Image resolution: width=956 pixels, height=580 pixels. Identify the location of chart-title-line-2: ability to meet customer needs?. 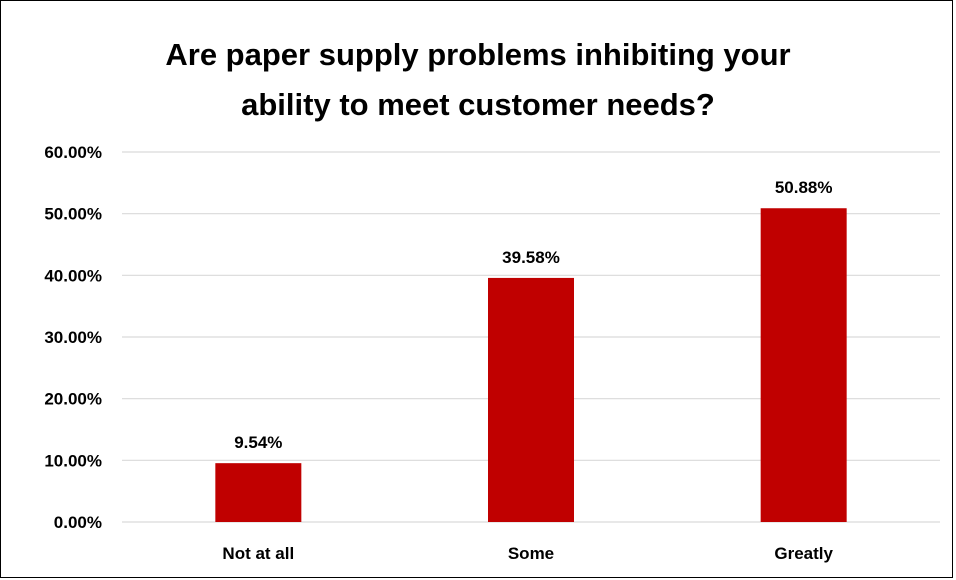
(478, 104).